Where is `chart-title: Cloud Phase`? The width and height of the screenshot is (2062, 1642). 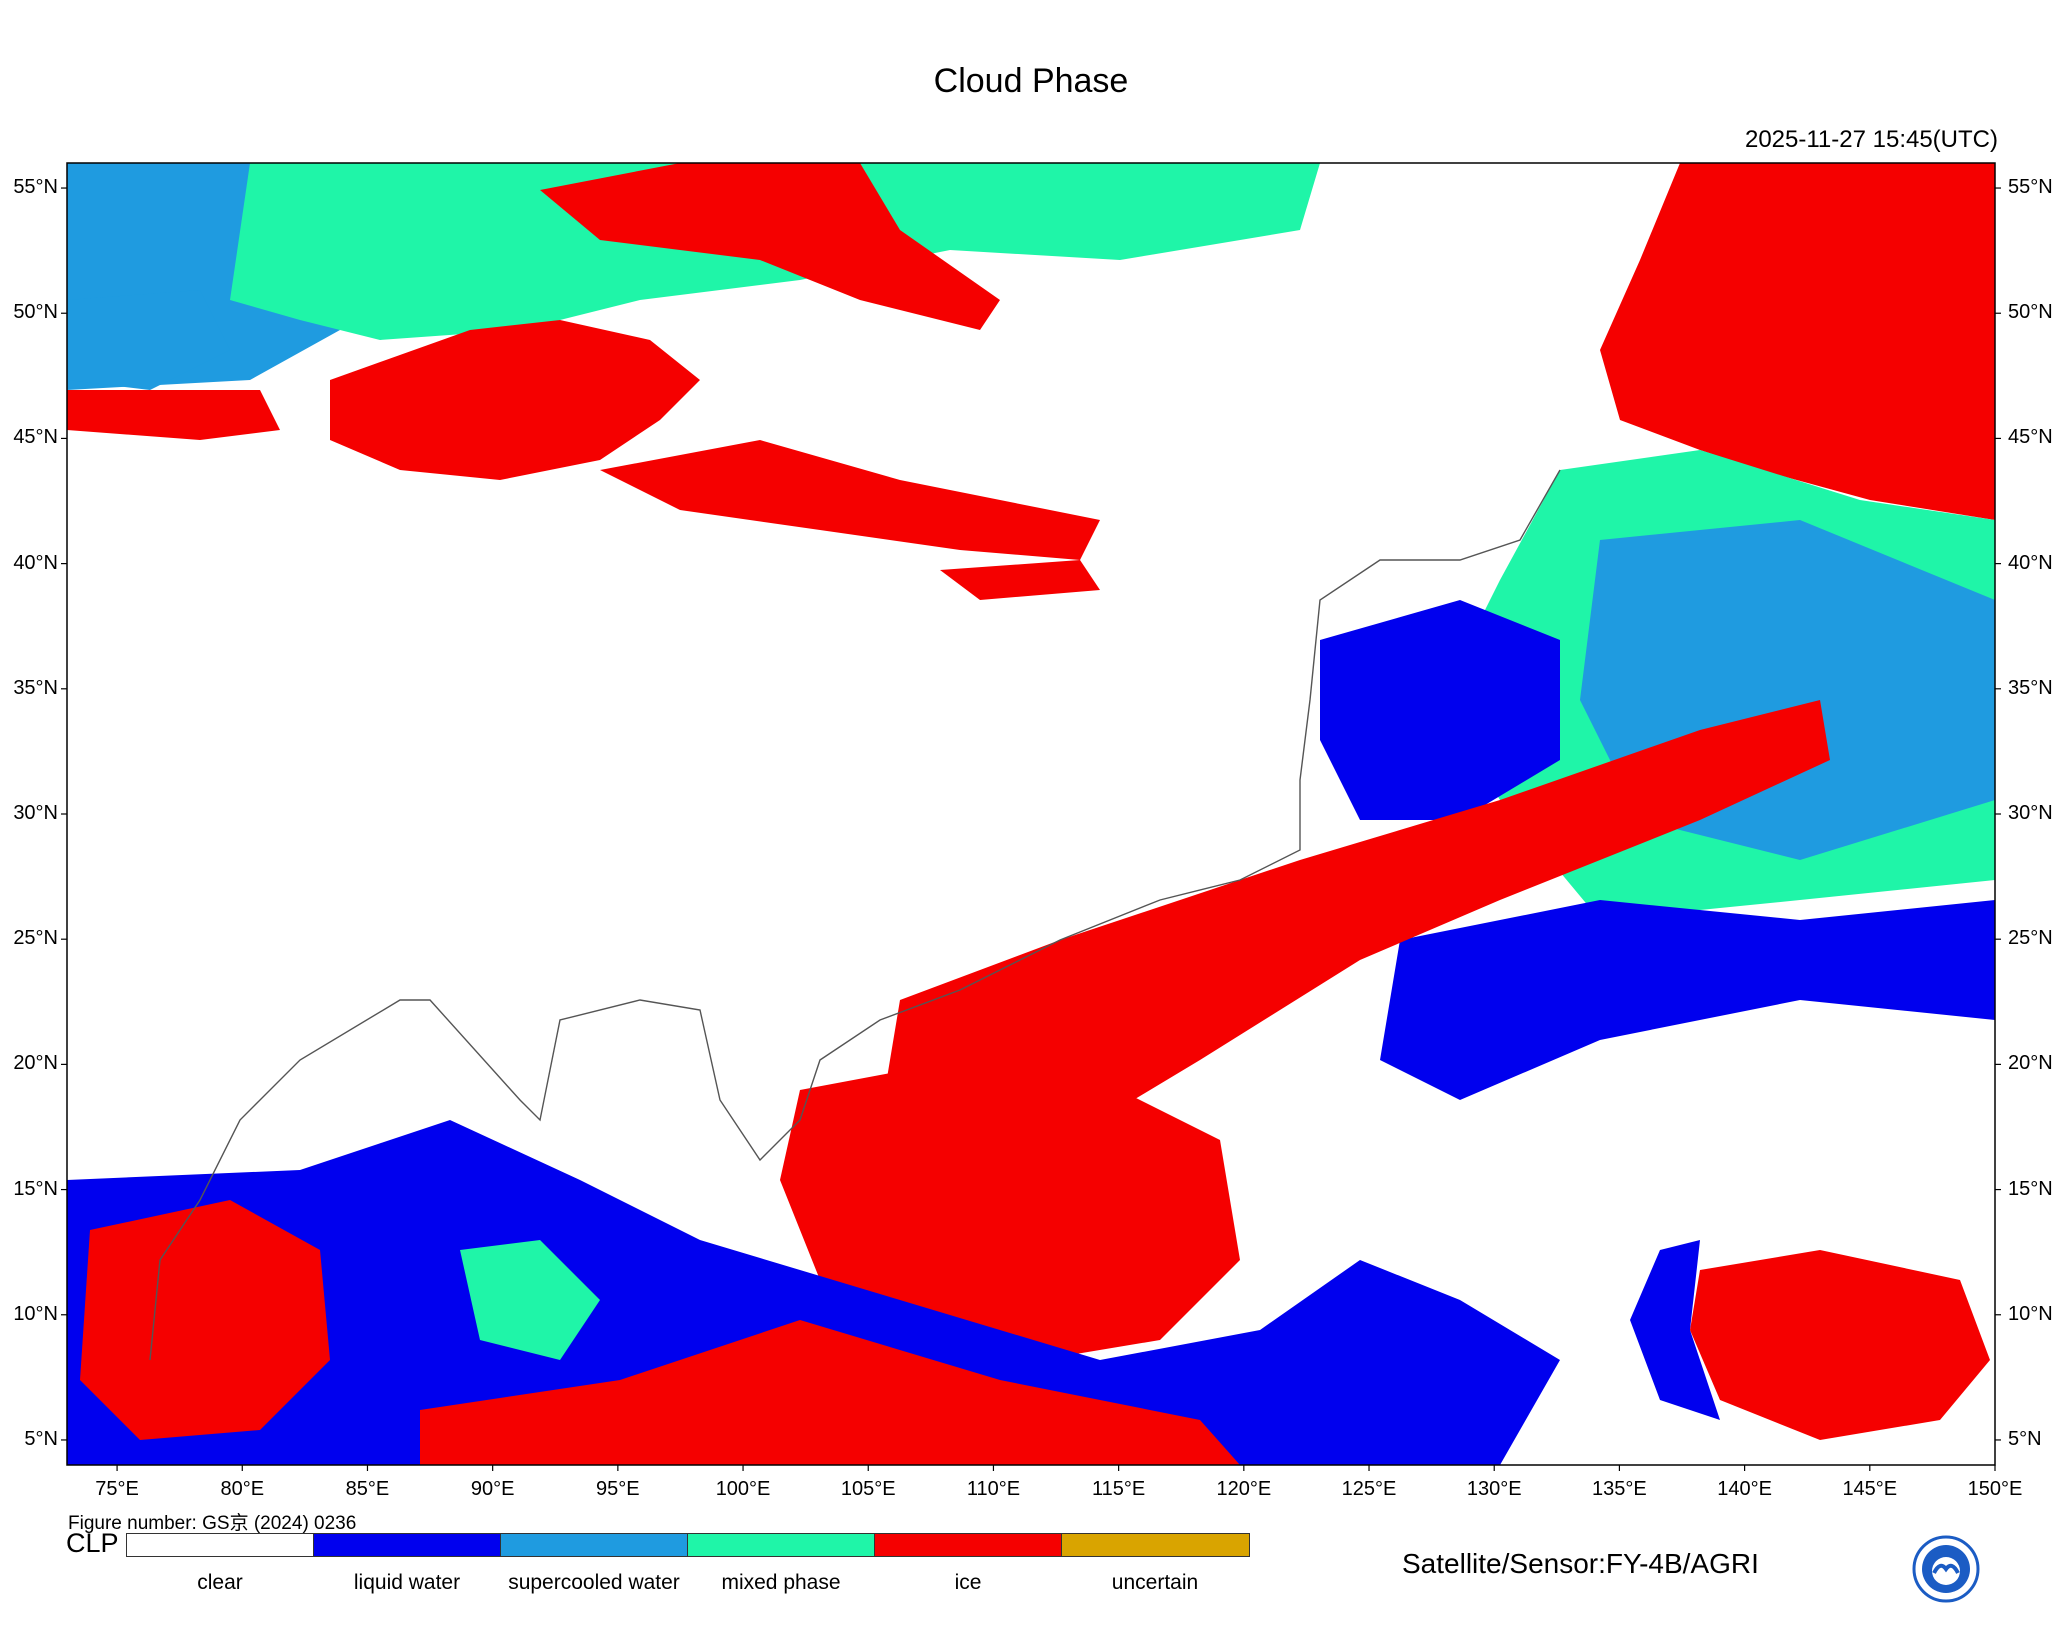
chart-title: Cloud Phase is located at coordinates (1031, 81).